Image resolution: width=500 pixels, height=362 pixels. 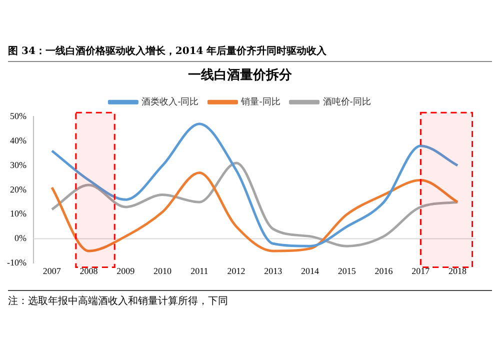 I want to click on y-tick-label: 10%, so click(x=18, y=213).